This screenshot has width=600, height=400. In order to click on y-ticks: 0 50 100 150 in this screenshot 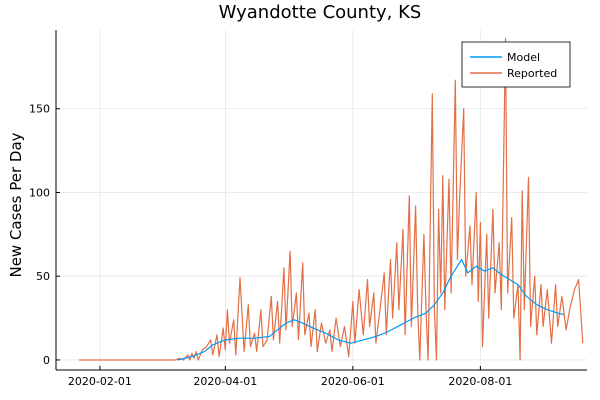, I will do `click(44, 235)`.